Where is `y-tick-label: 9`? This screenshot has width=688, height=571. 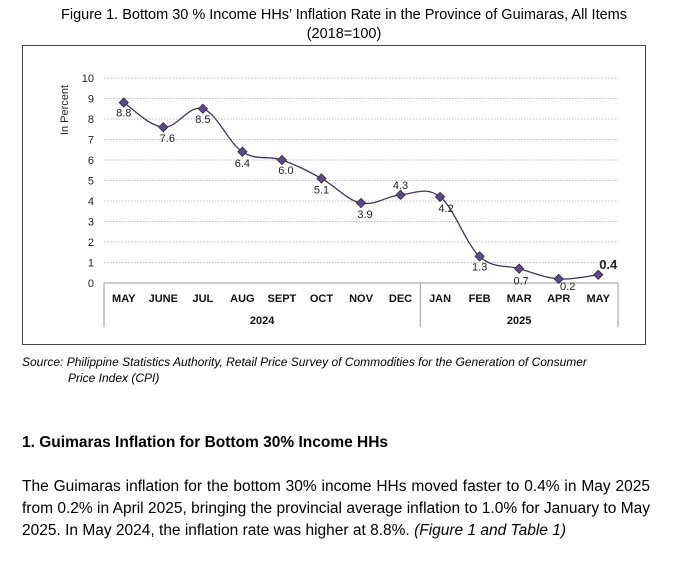 y-tick-label: 9 is located at coordinates (91, 100).